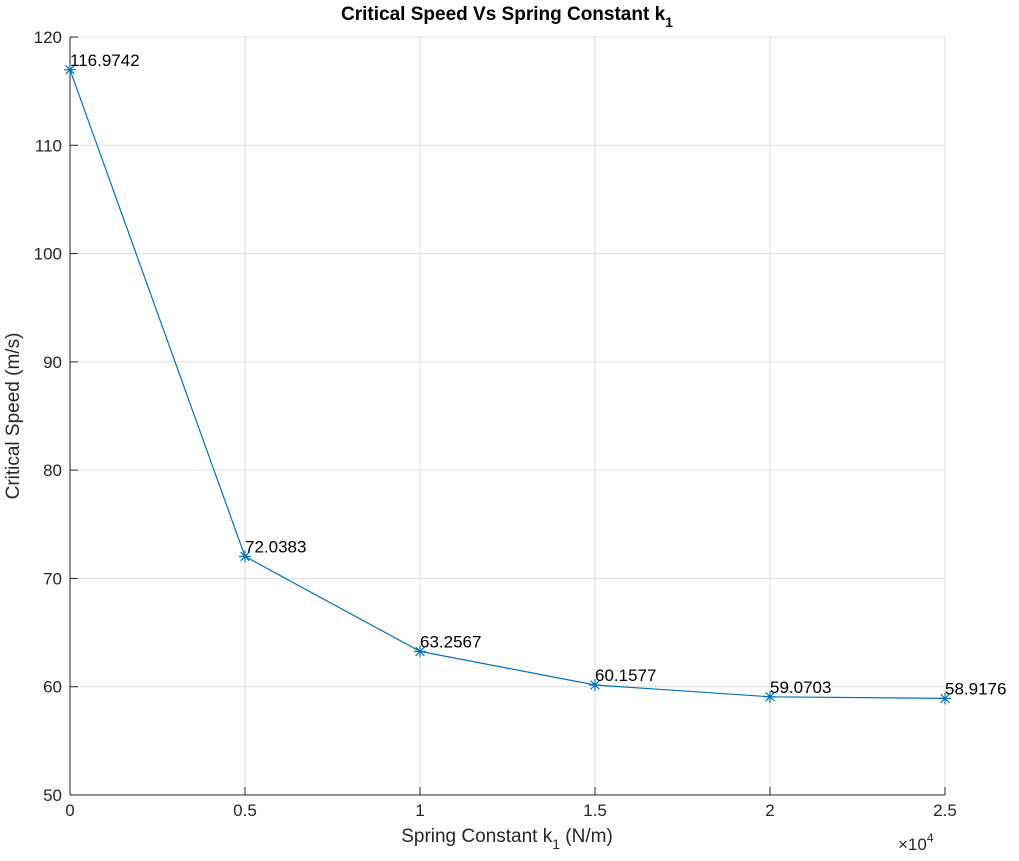 This screenshot has height=861, width=1019. What do you see at coordinates (419, 810) in the screenshot?
I see `x-tick-label: 1` at bounding box center [419, 810].